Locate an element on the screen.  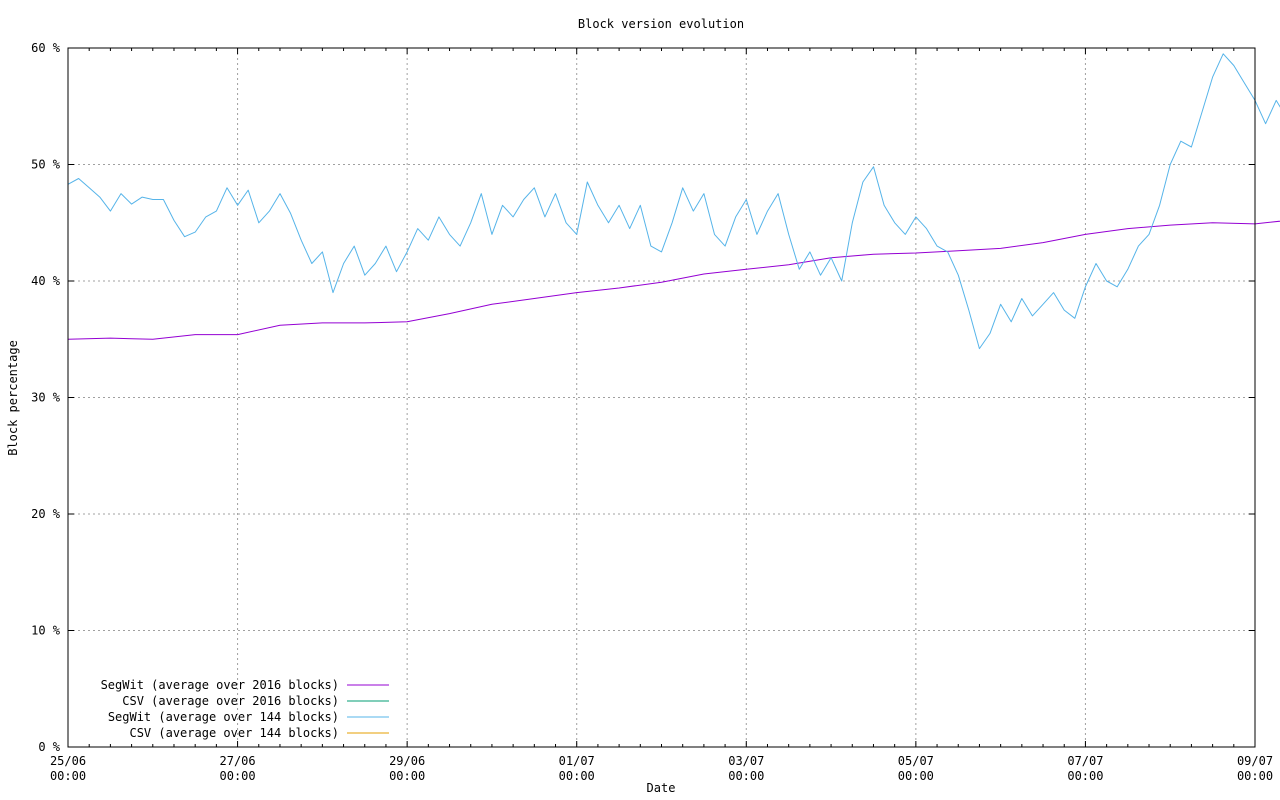
x-tick-label-date: 27/06 is located at coordinates (238, 761).